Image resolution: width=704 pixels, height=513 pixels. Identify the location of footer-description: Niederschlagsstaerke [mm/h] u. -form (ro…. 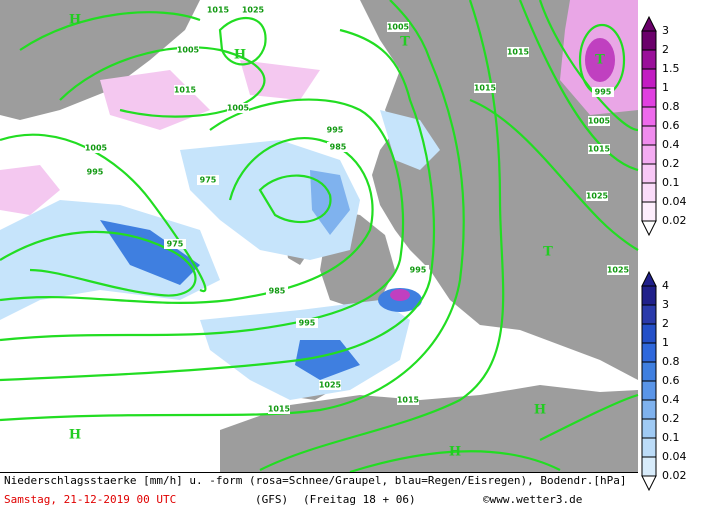
(315, 480).